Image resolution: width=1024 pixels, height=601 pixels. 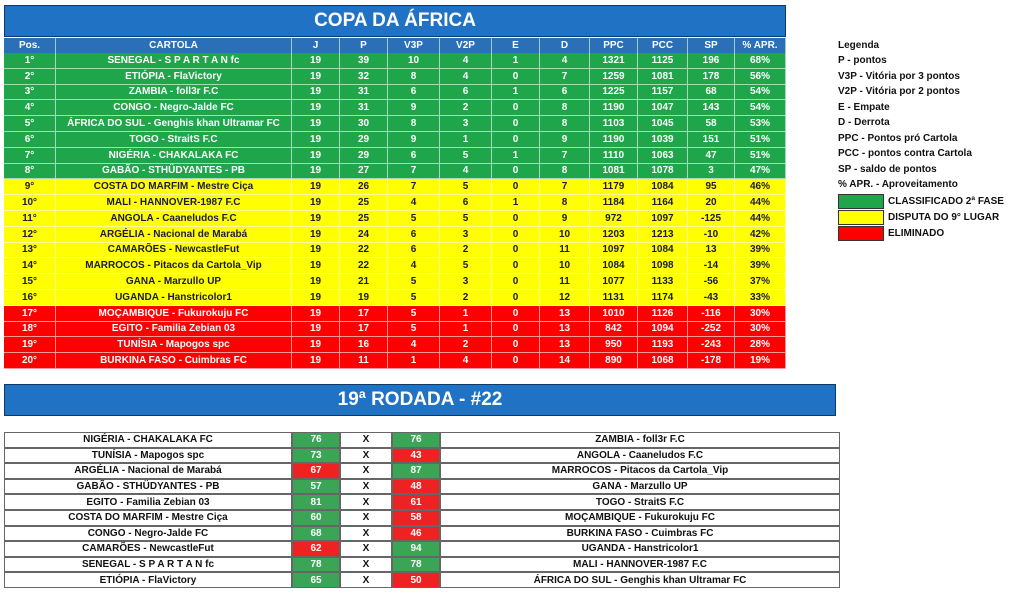 I want to click on stat-cell: 950, so click(x=614, y=345).